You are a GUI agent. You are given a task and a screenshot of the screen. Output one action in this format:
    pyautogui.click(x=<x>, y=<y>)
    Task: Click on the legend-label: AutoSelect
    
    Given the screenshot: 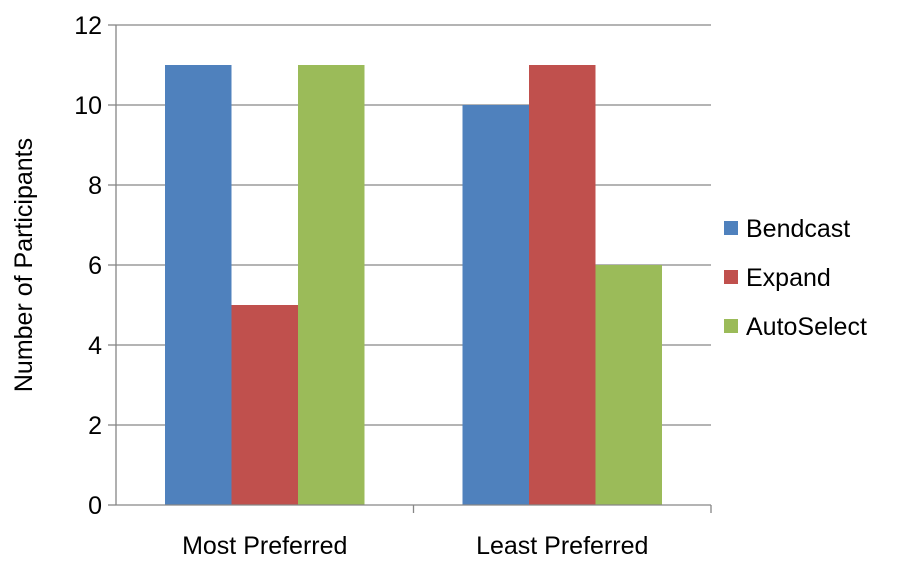 What is the action you would take?
    pyautogui.click(x=806, y=327)
    